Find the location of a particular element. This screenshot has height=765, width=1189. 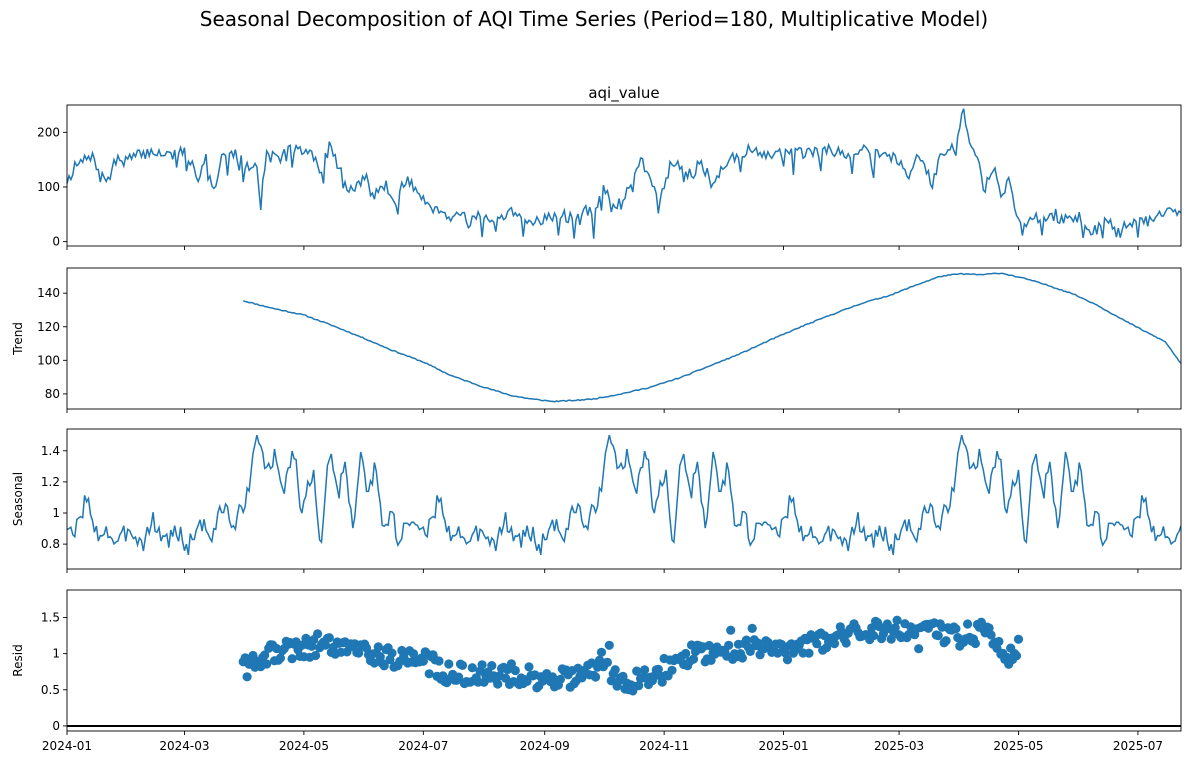

x-tick-label: 2025-03 is located at coordinates (899, 746).